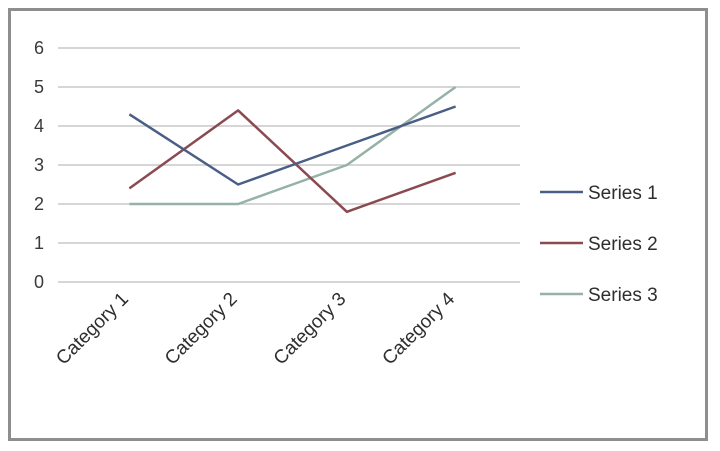  Describe the element at coordinates (623, 193) in the screenshot. I see `legend-label: Series 1` at that location.